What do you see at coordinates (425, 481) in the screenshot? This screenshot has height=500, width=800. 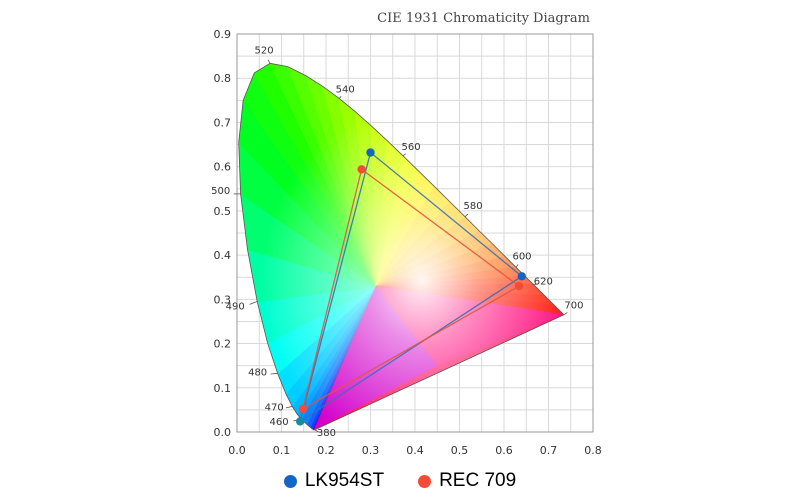 I see `legend-marker-rec709` at bounding box center [425, 481].